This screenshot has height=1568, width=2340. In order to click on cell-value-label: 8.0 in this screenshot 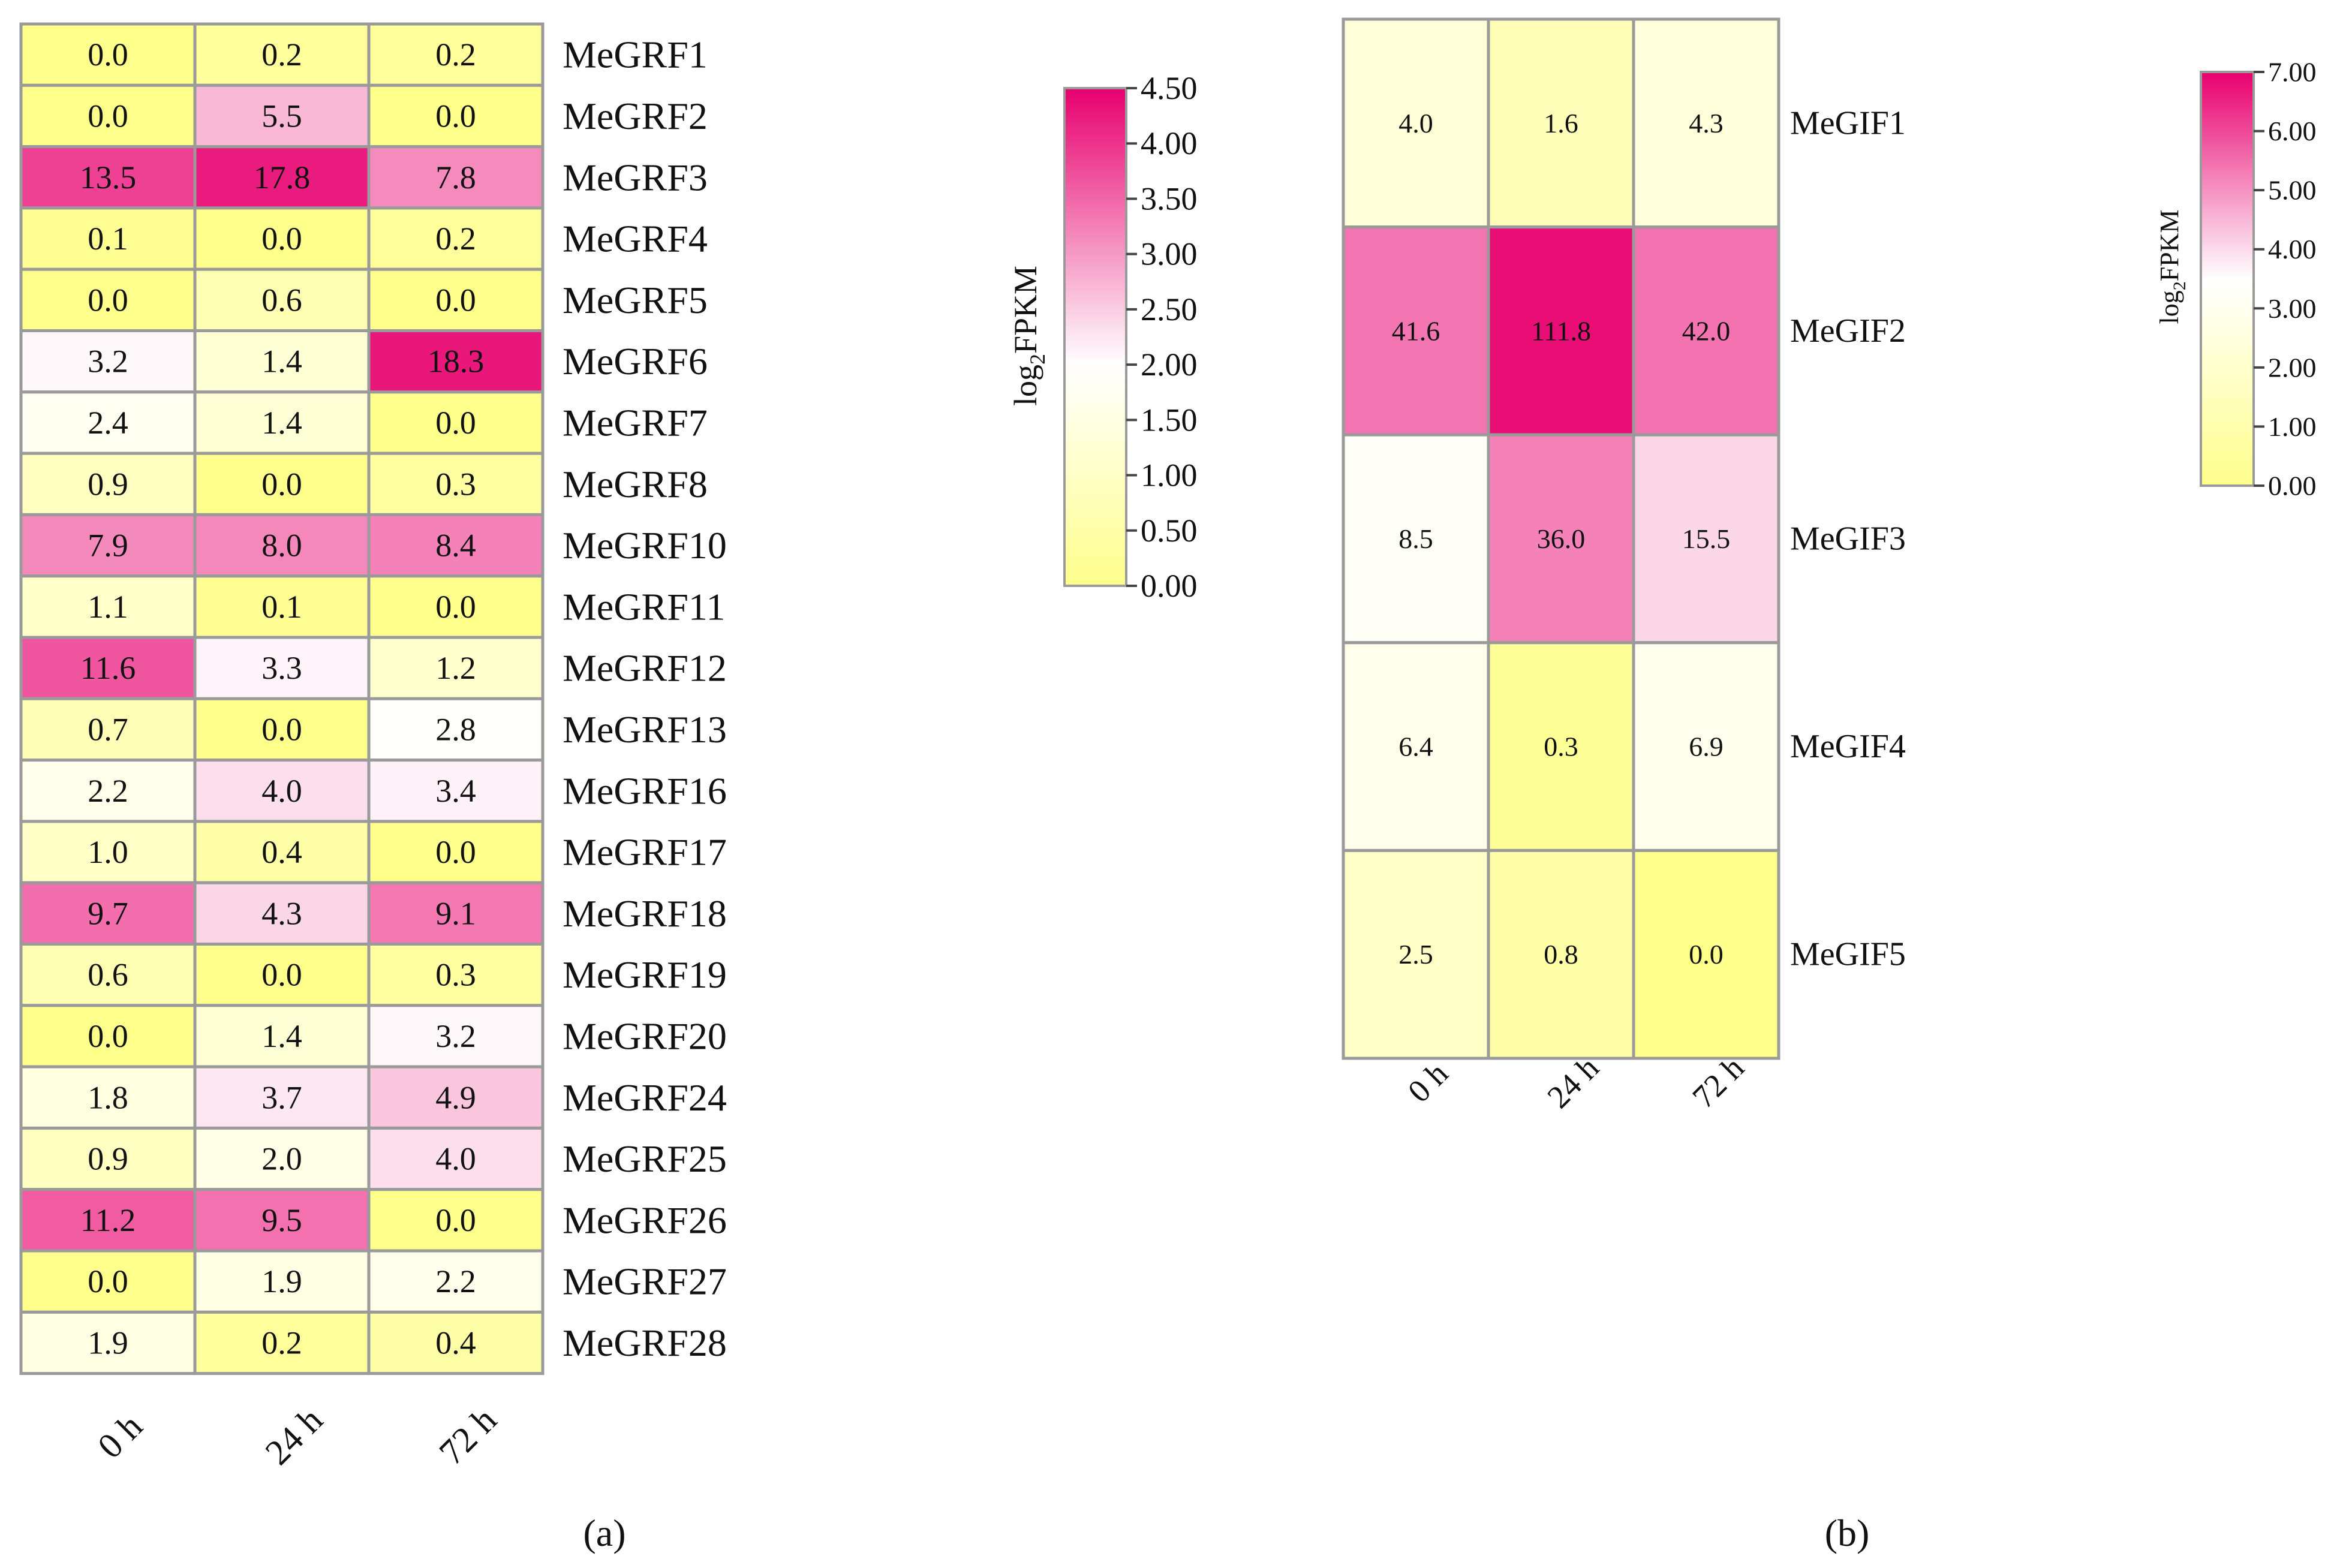, I will do `click(281, 546)`.